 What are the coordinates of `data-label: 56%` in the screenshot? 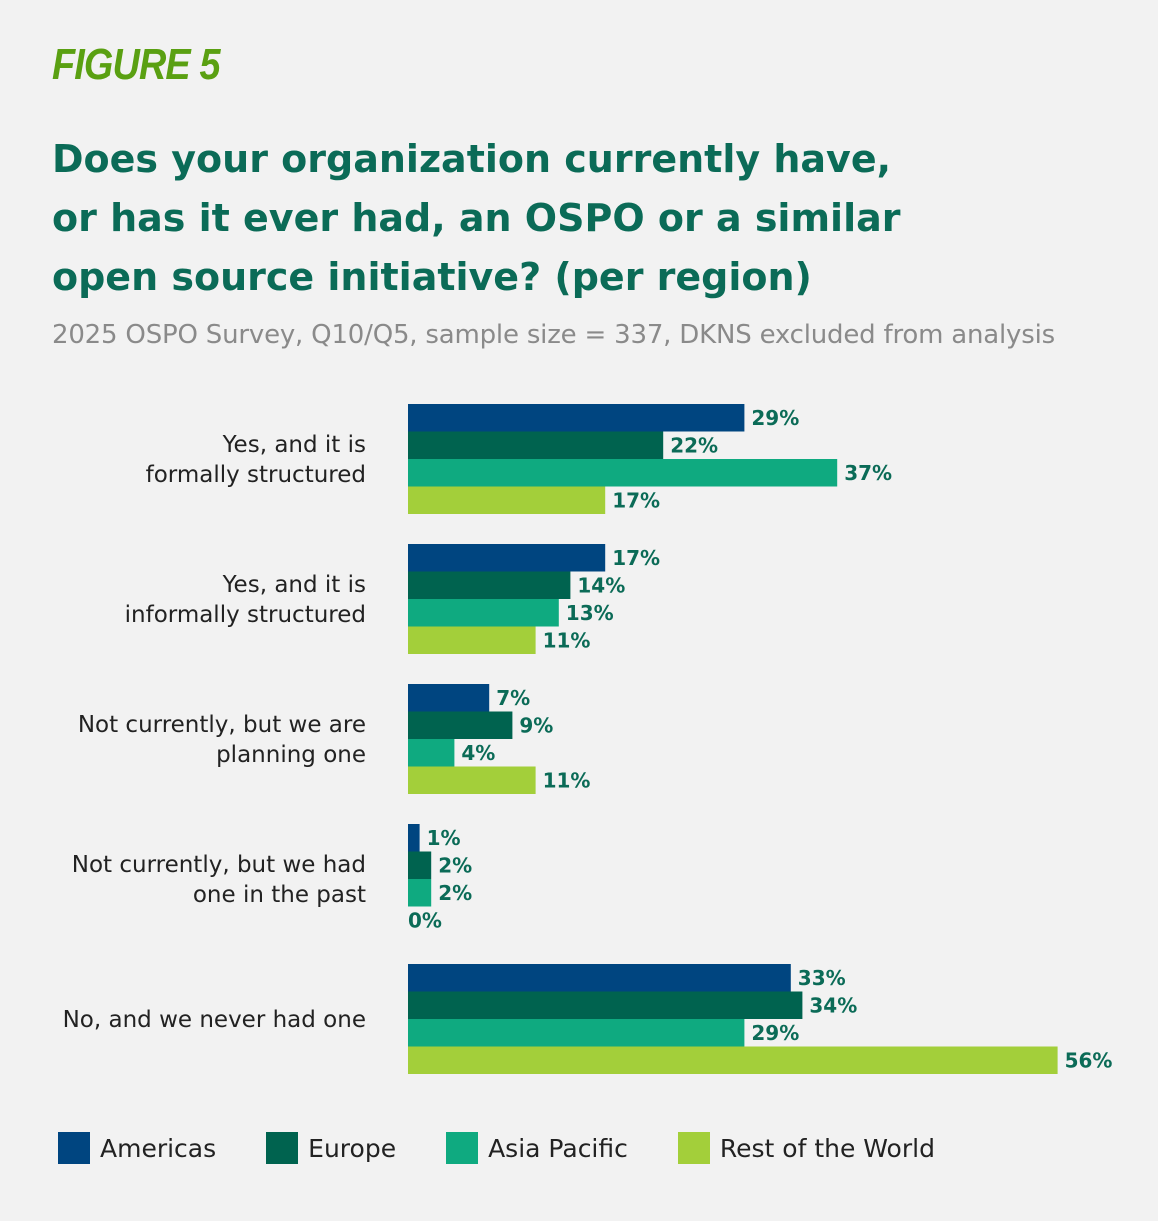 It's located at (1089, 1060).